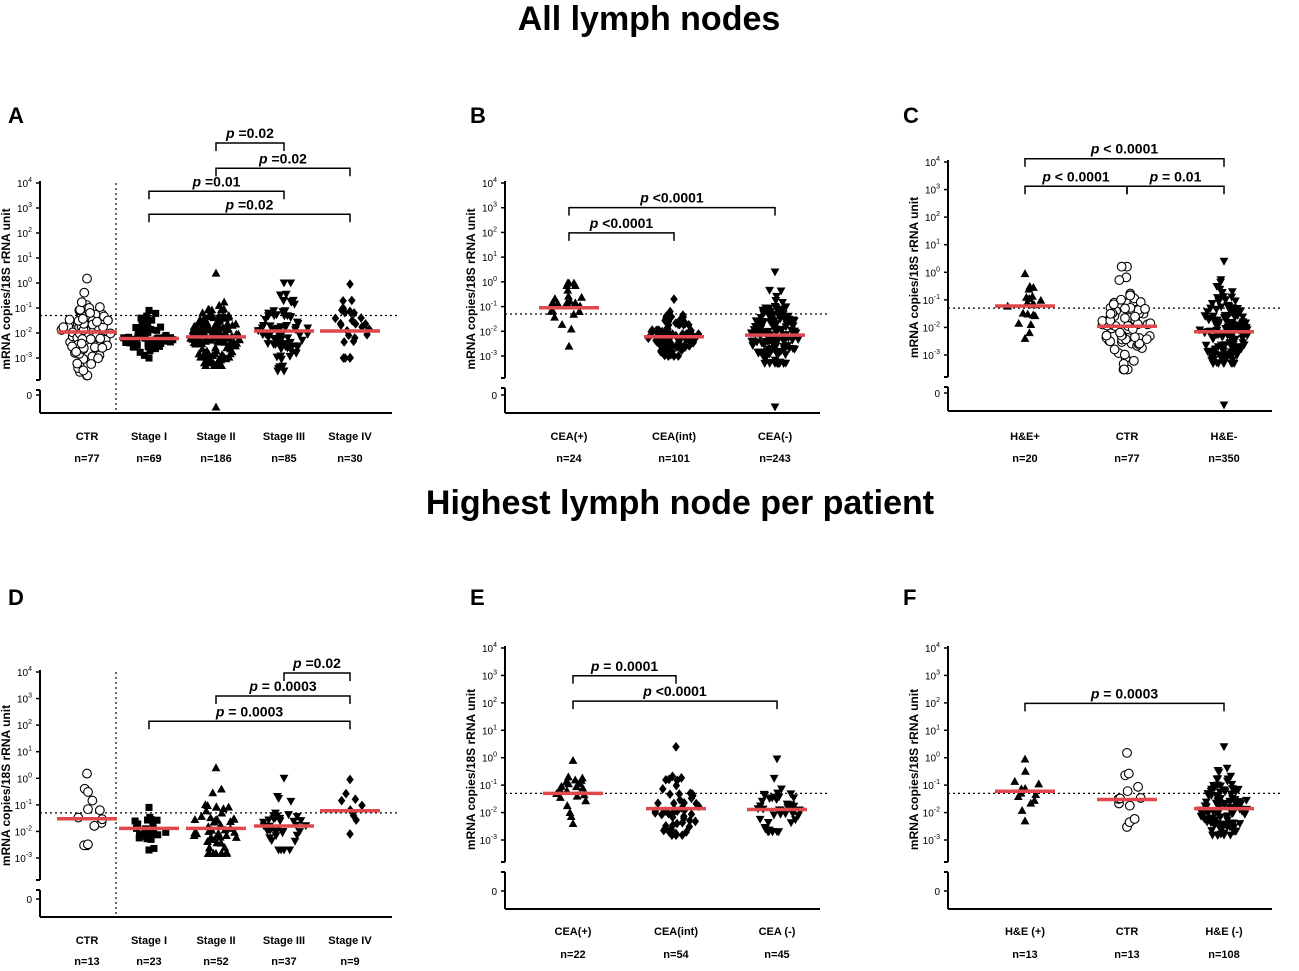 This screenshot has width=1299, height=971. I want to click on category-label: Stage IV, so click(350, 437).